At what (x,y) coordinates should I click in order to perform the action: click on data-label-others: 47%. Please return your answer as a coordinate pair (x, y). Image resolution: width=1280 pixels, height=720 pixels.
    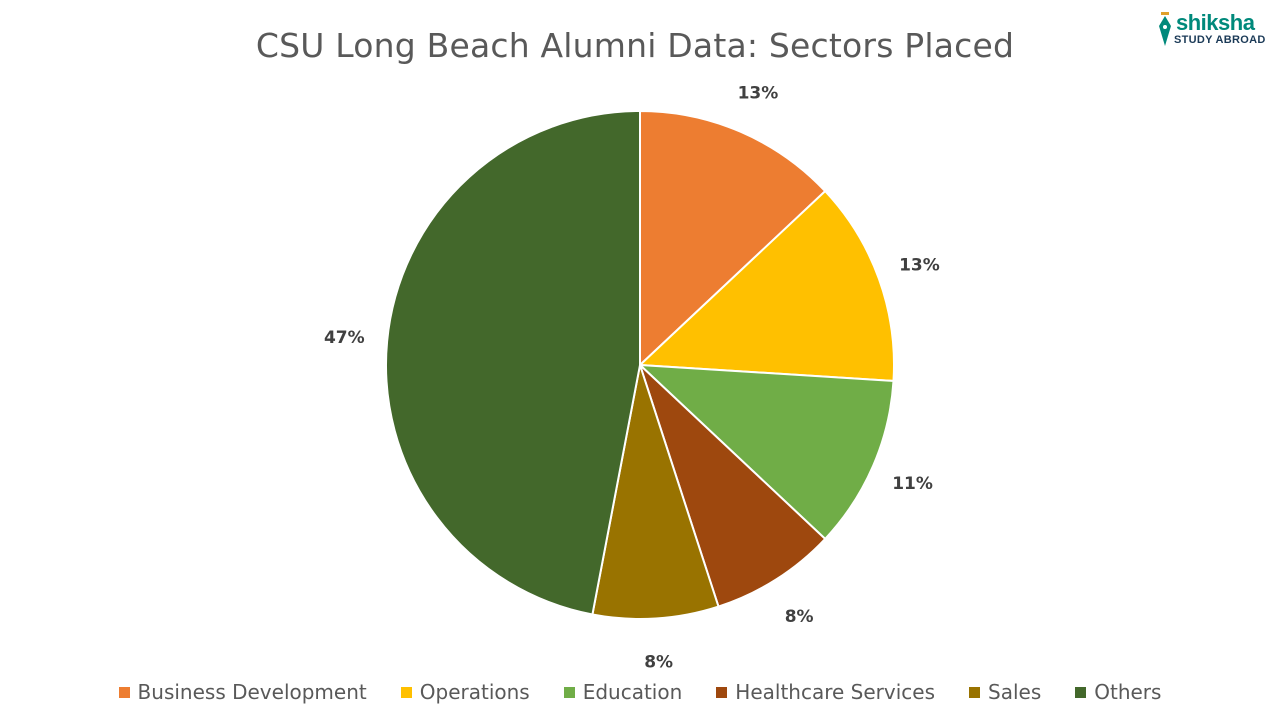
    Looking at the image, I should click on (344, 338).